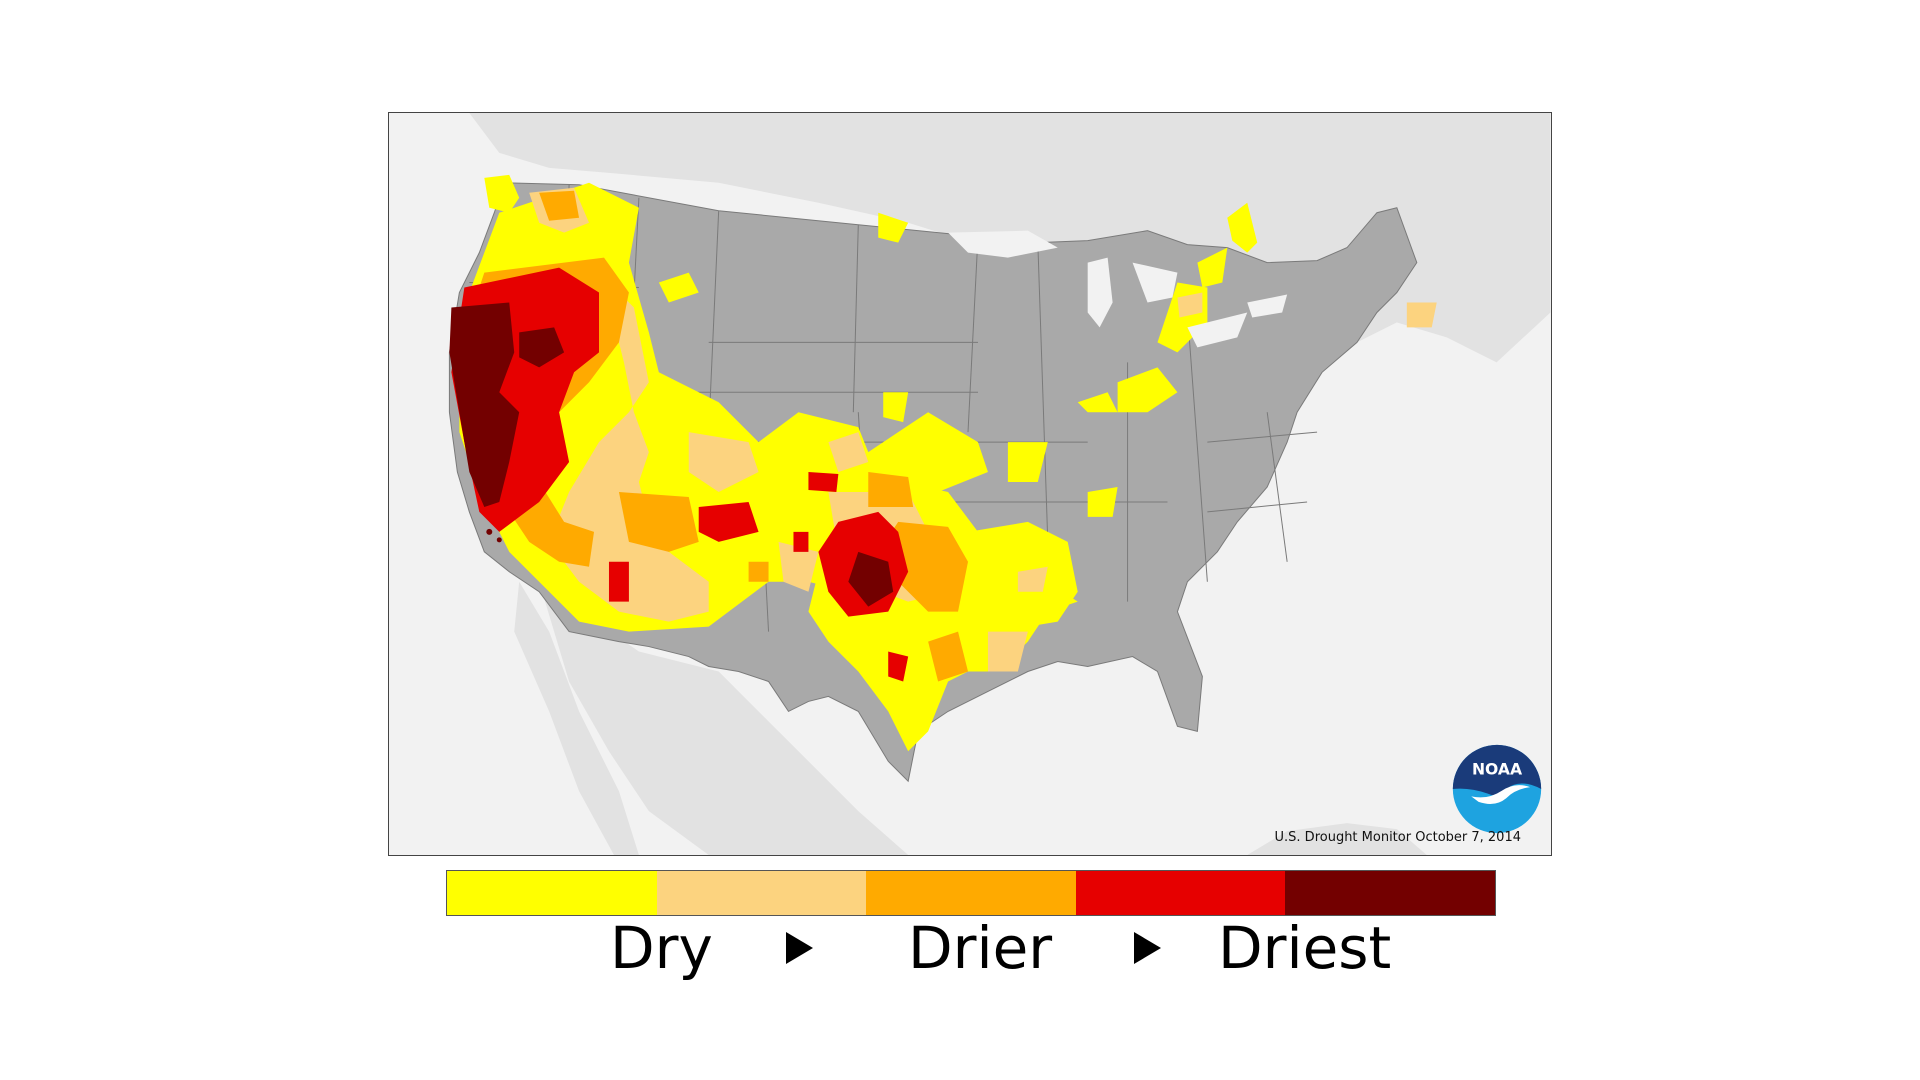 The width and height of the screenshot is (1920, 1080). Describe the element at coordinates (724, 718) in the screenshot. I see `mexico-landmass` at that location.